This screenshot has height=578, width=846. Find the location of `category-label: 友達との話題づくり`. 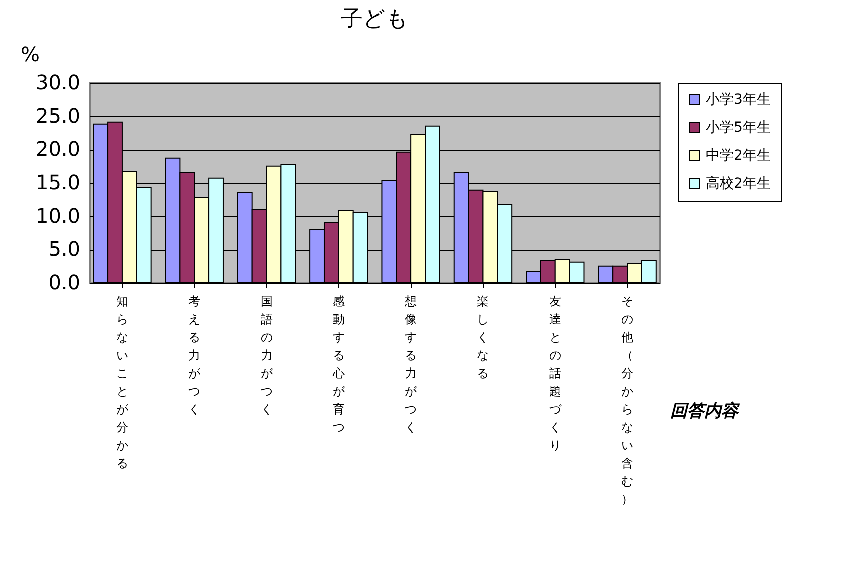

category-label: 友達との話題づくり is located at coordinates (555, 373).